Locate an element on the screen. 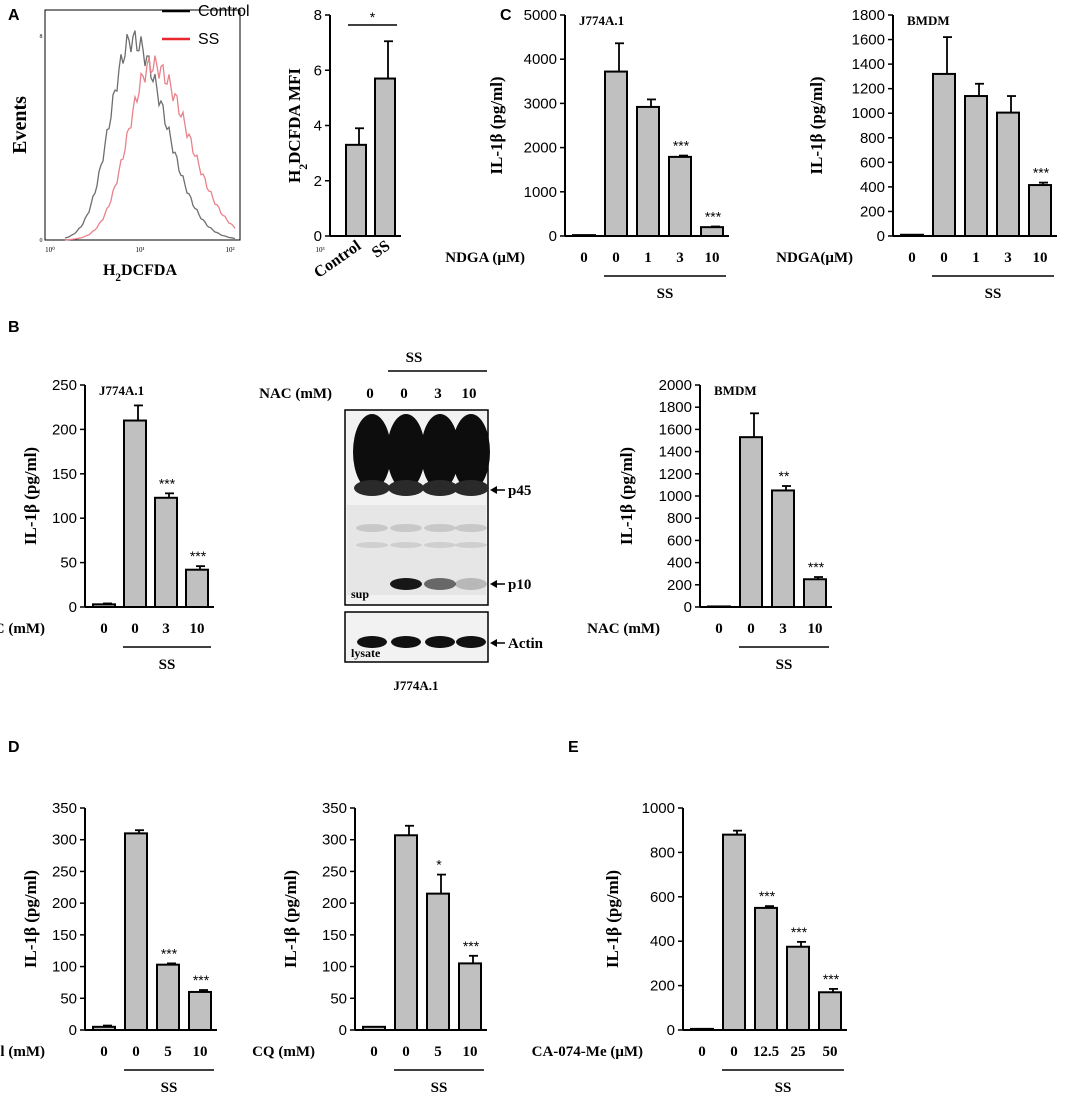  chart-title: J774A.1 is located at coordinates (601, 20).